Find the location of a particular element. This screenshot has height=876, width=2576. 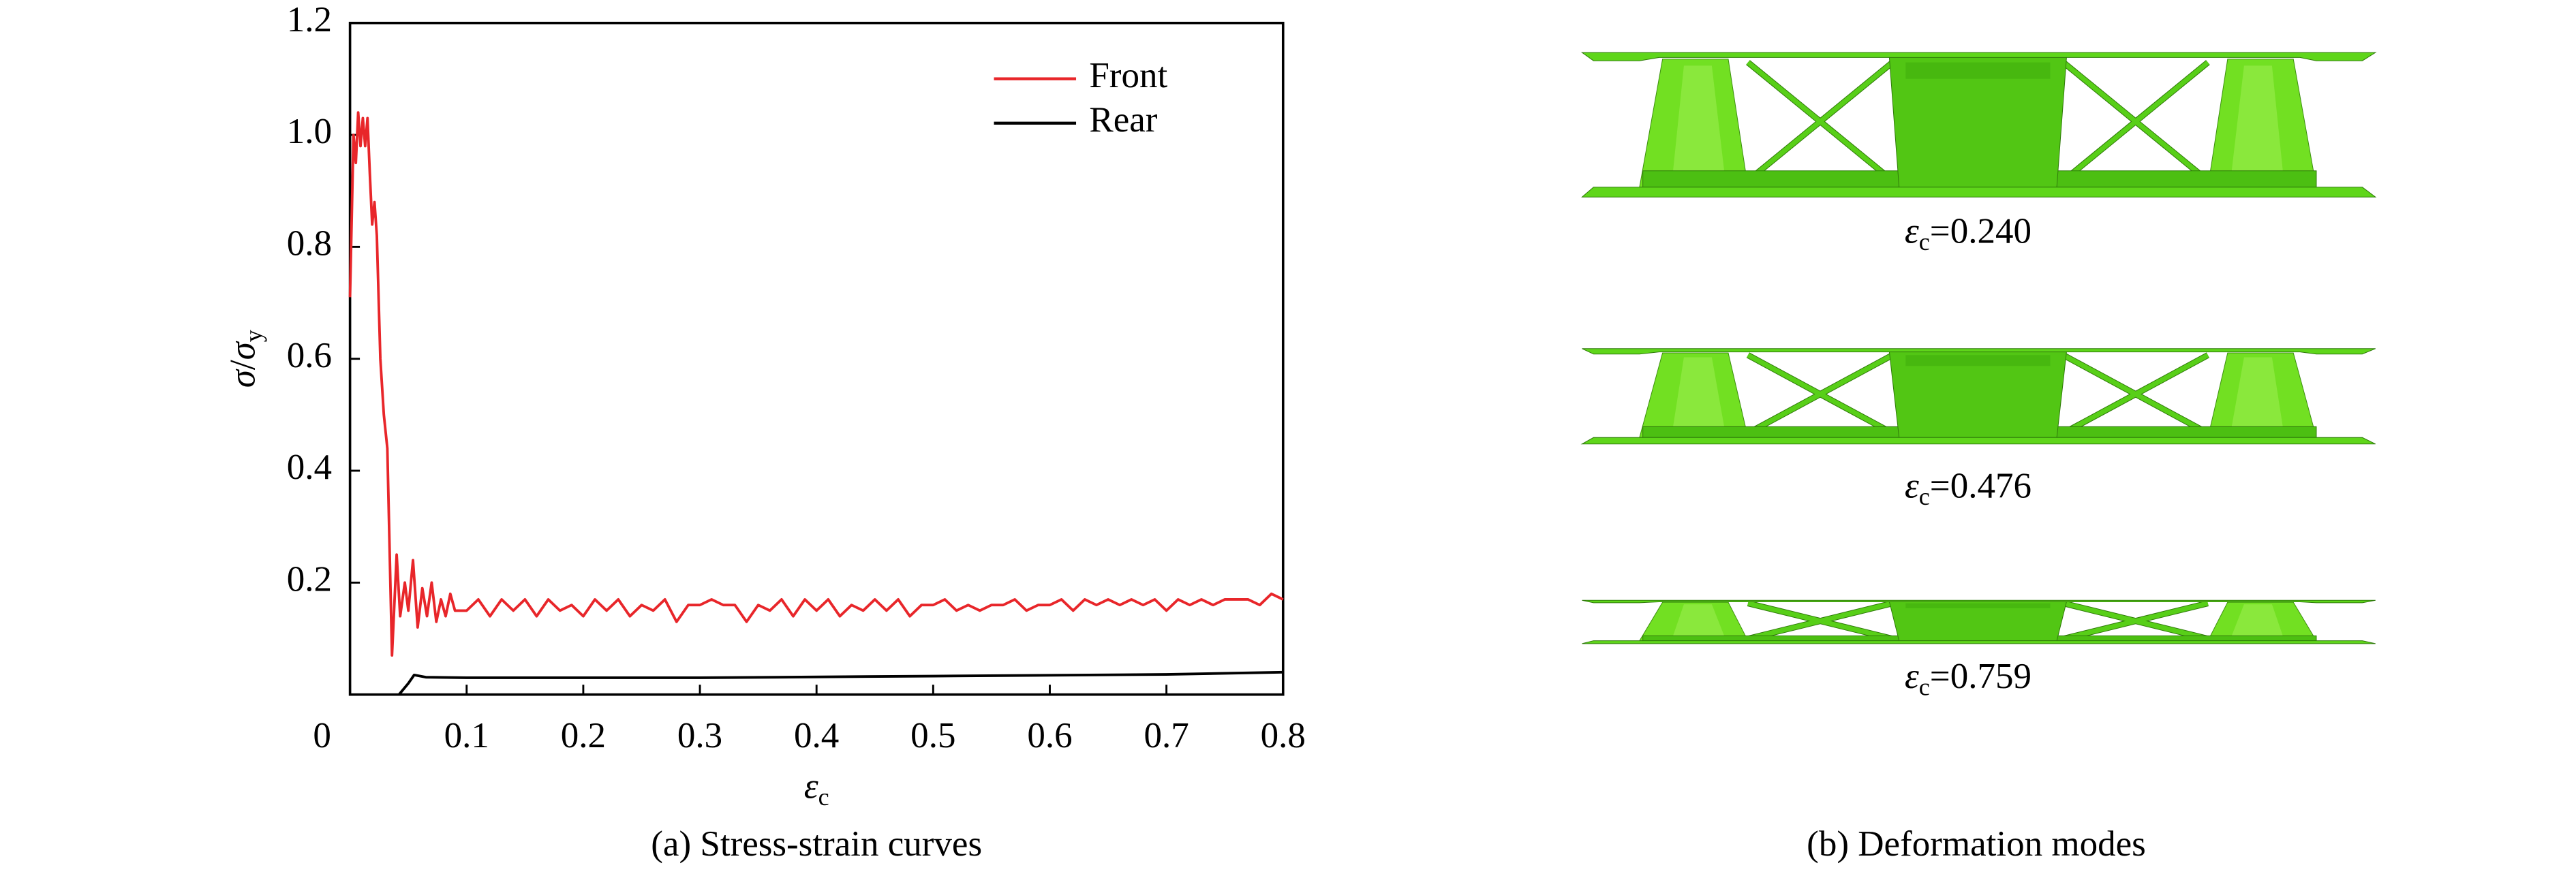

x-tick-label: 0.8 is located at coordinates (1283, 735).